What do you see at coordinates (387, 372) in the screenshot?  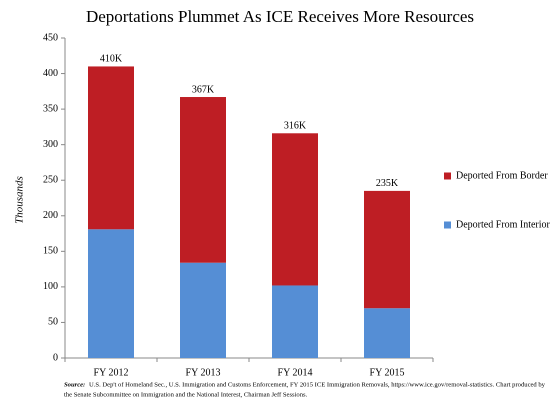 I see `x-tick-label: FY 2015` at bounding box center [387, 372].